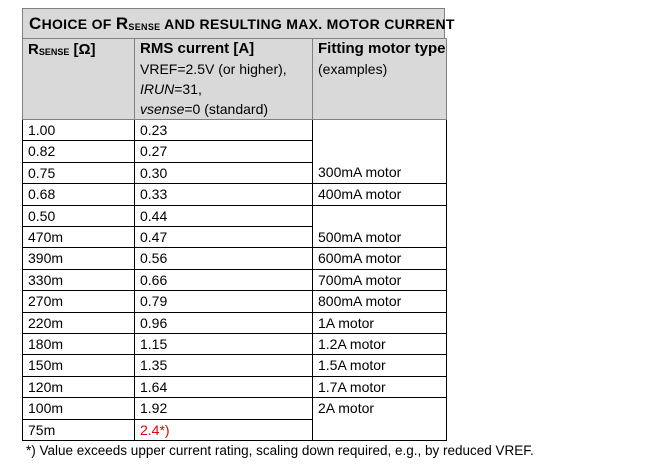 This screenshot has height=476, width=649. I want to click on table-row: 330m 0.66 700mA motor, so click(234, 280).